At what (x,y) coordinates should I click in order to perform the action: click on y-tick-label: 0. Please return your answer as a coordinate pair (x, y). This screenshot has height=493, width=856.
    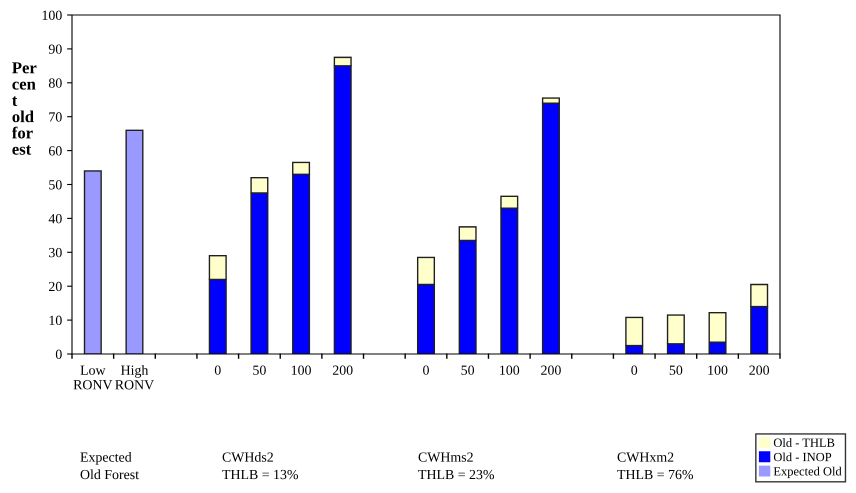
    Looking at the image, I should click on (59, 354).